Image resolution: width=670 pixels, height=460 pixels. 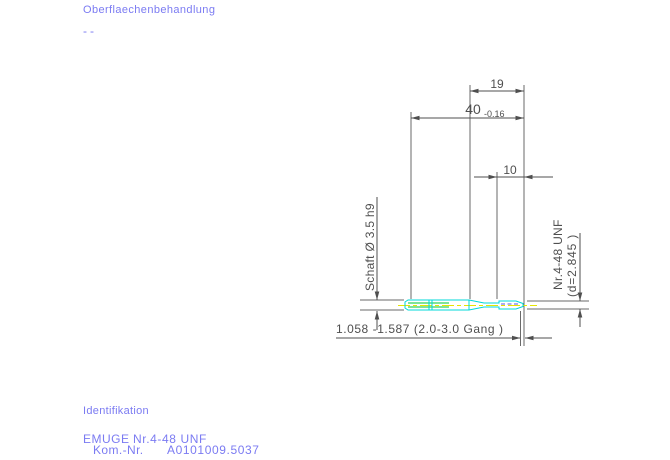 What do you see at coordinates (572, 265) in the screenshot?
I see `thread-diameter-label: (d=2.845 )` at bounding box center [572, 265].